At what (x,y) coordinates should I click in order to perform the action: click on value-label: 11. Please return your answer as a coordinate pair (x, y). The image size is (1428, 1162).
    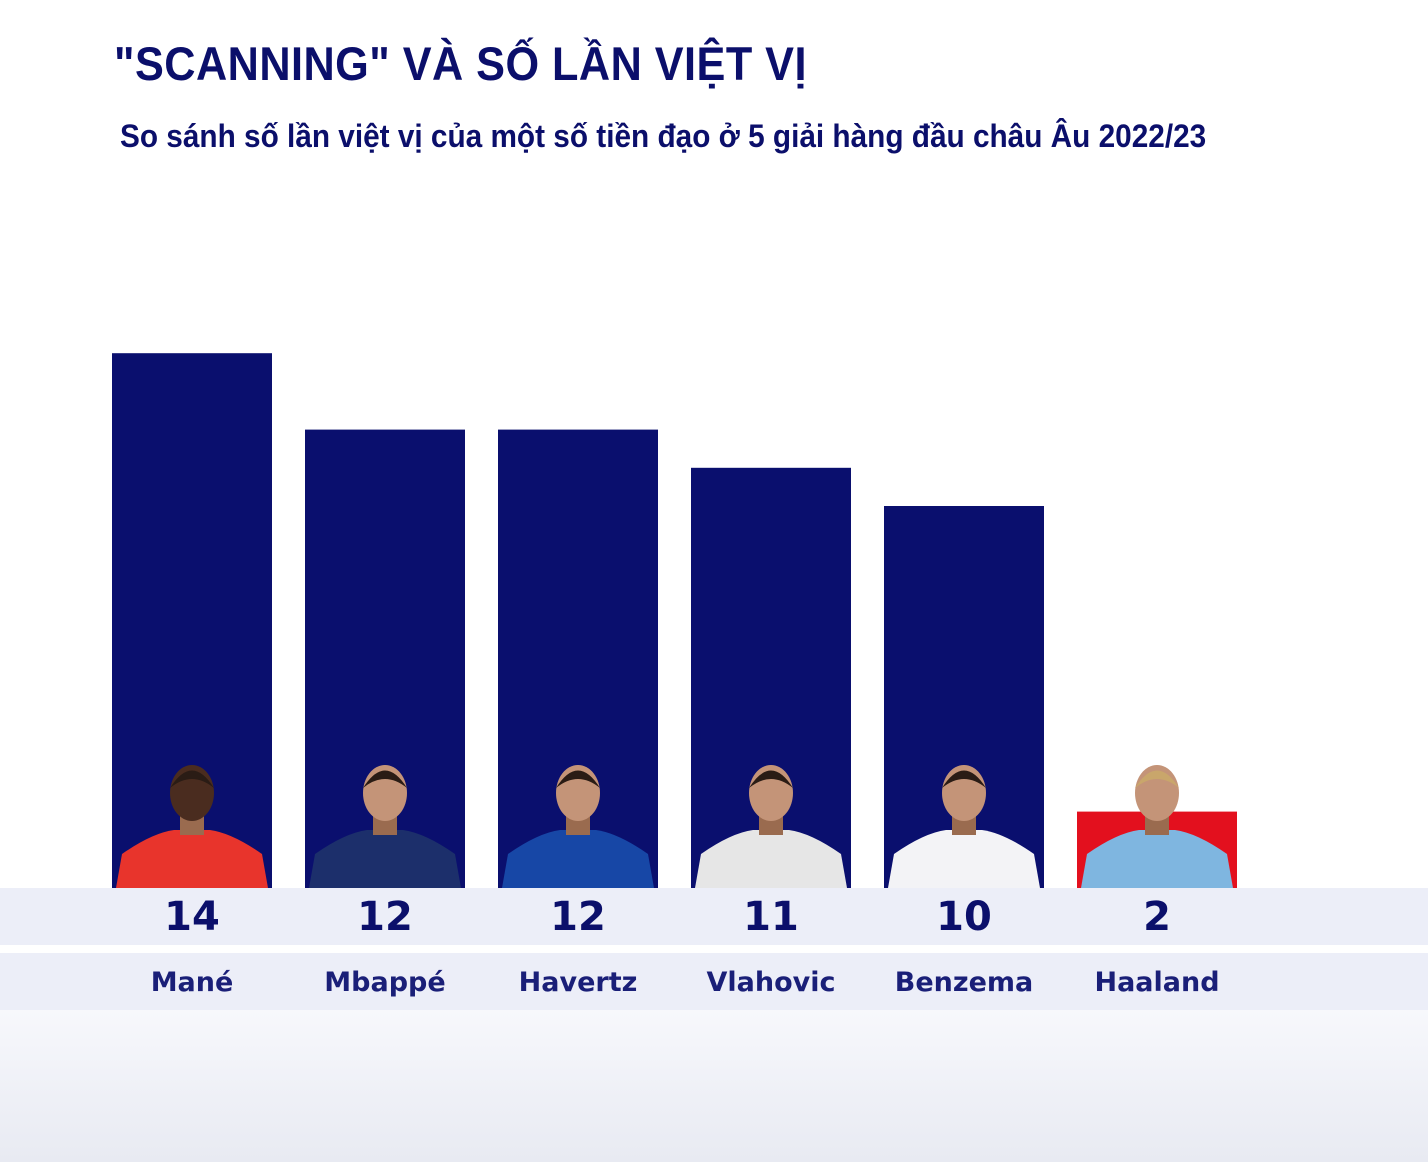
    Looking at the image, I should click on (771, 917).